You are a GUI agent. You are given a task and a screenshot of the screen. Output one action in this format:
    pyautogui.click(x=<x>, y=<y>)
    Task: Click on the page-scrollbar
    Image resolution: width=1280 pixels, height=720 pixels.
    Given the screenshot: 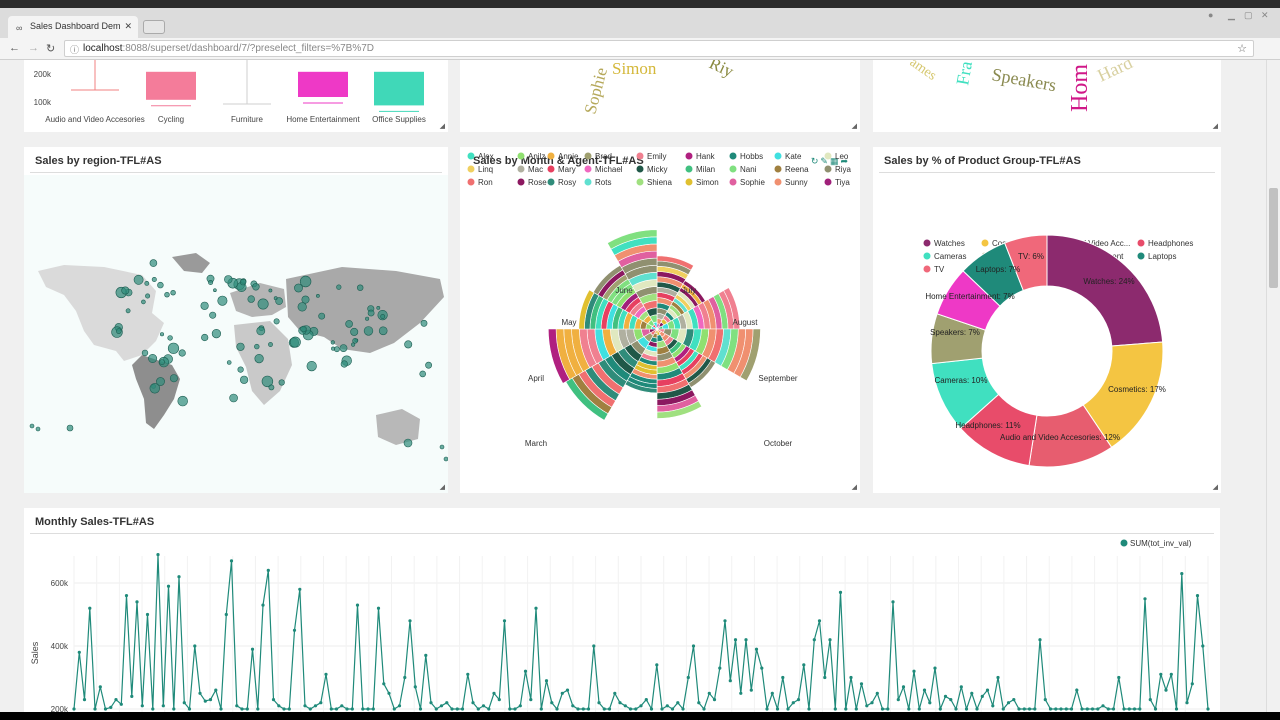 What is the action you would take?
    pyautogui.click(x=1273, y=386)
    